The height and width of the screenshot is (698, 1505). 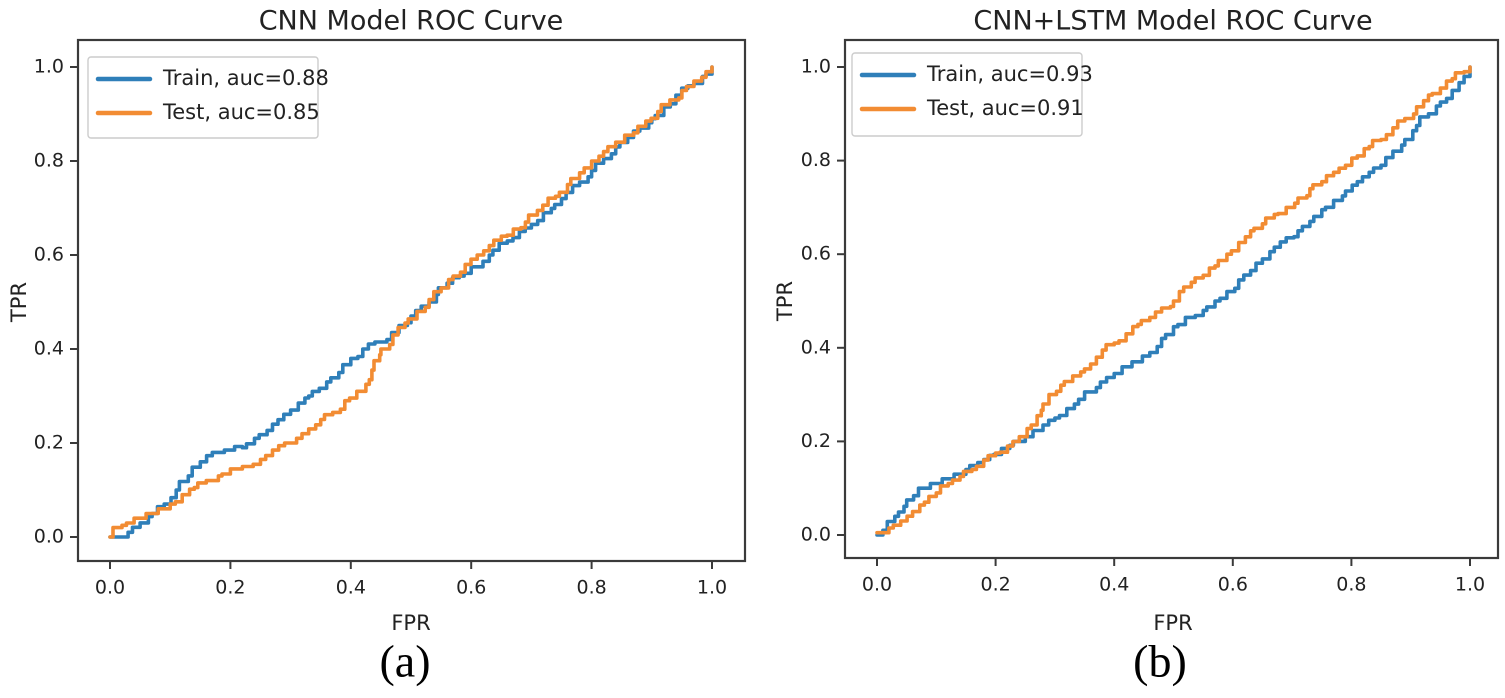 I want to click on chart-title: CNN+LSTM Model ROC Curve, so click(x=1172, y=21).